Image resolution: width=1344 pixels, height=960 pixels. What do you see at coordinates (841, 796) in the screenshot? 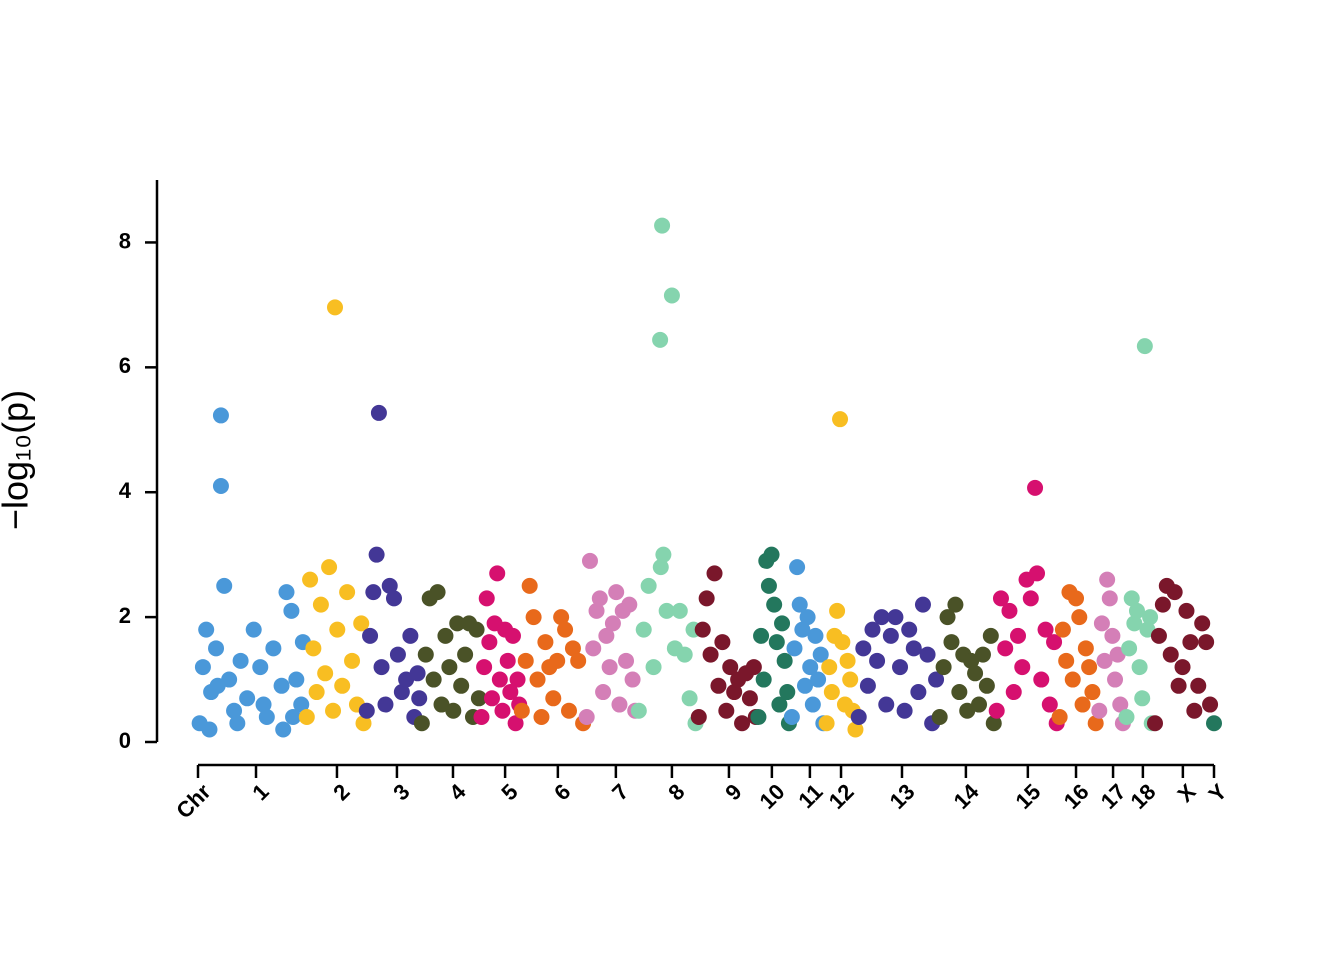
I see `x-tick-label: 12` at bounding box center [841, 796].